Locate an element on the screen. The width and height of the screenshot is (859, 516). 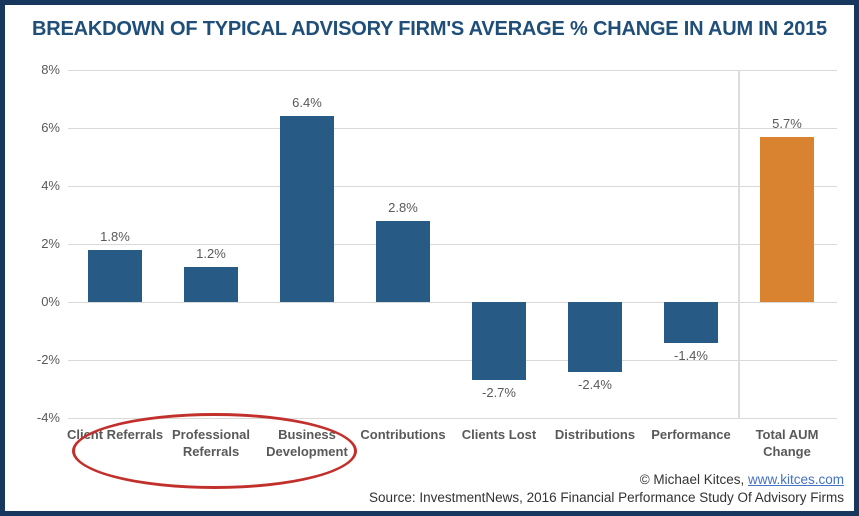
bar-client-referrals is located at coordinates (115, 275).